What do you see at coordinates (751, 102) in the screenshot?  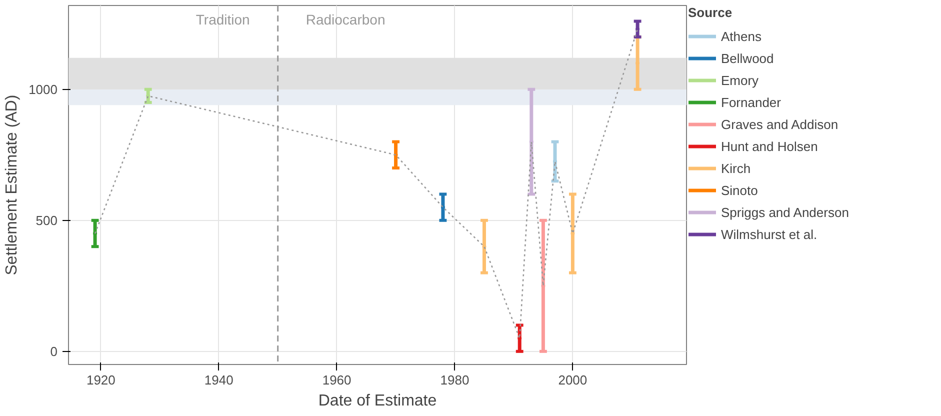 I see `legend-label: Fornander` at bounding box center [751, 102].